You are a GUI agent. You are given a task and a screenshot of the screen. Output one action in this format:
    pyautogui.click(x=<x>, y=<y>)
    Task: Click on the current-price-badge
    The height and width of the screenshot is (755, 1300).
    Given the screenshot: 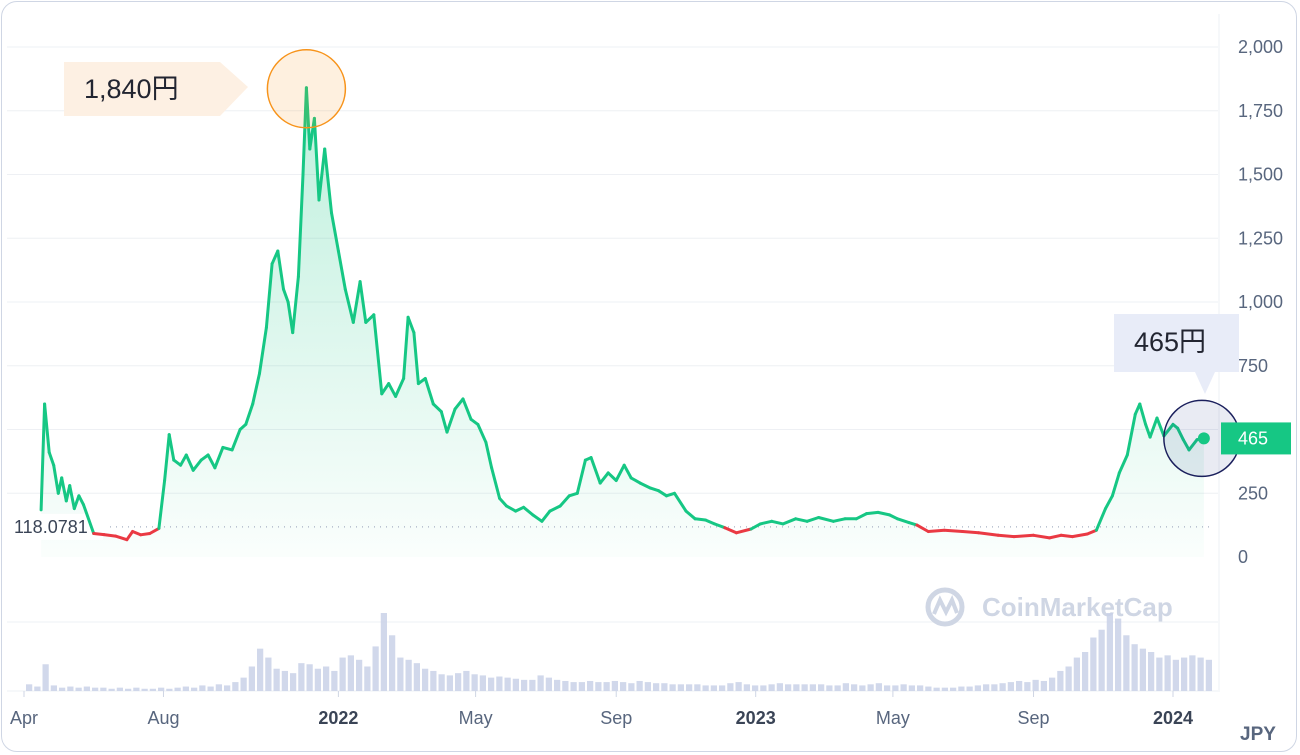 What is the action you would take?
    pyautogui.click(x=1256, y=438)
    